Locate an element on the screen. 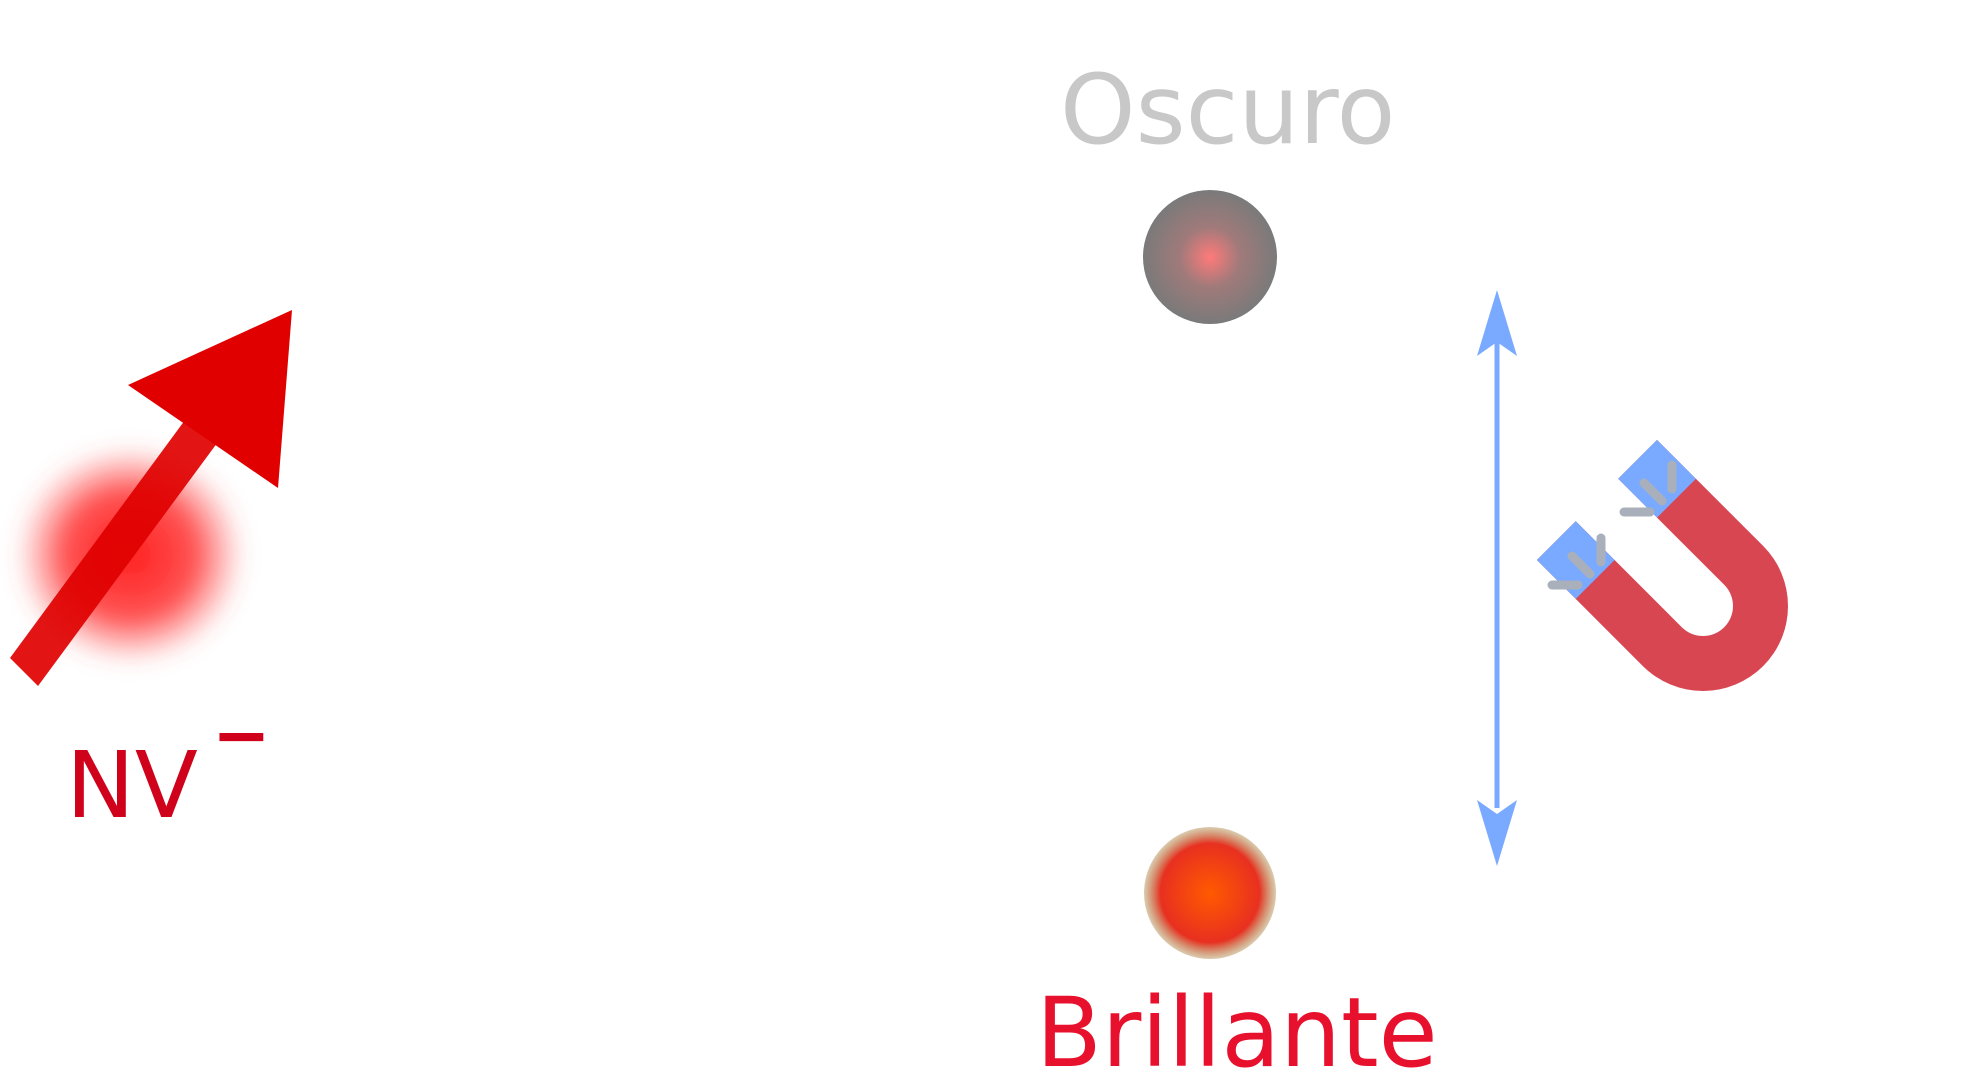 This screenshot has width=1971, height=1089. bright-state-sphere is located at coordinates (1210, 893).